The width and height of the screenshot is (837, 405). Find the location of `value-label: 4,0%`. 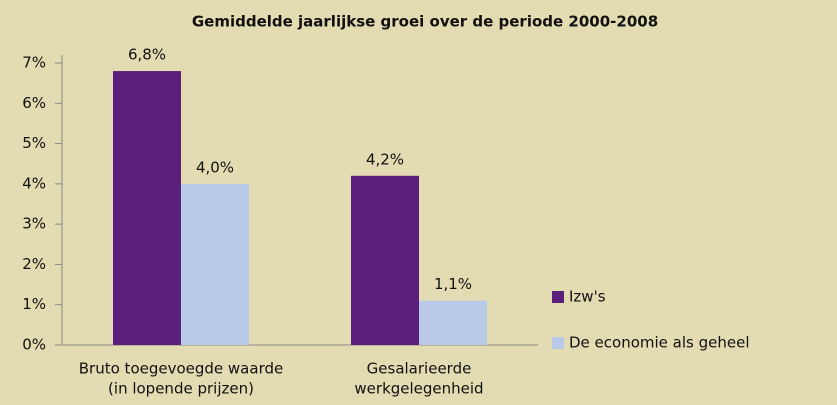

value-label: 4,0% is located at coordinates (215, 167).